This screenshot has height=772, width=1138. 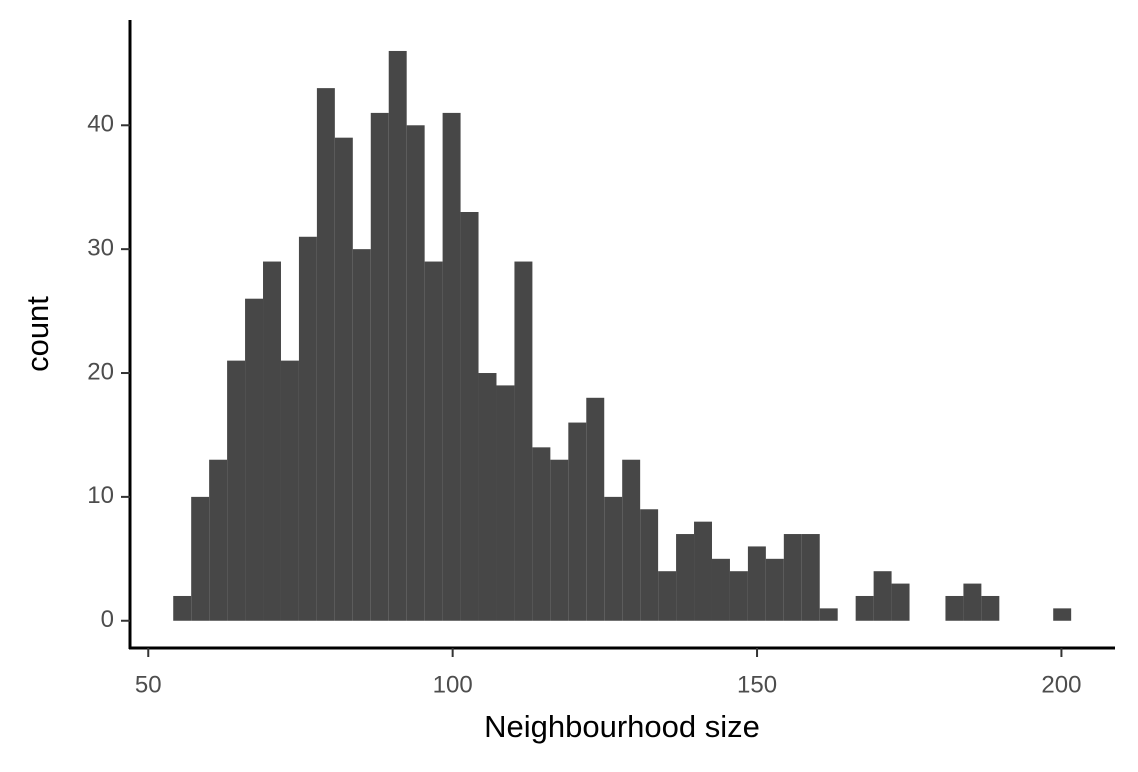 What do you see at coordinates (107, 619) in the screenshot?
I see `y-tick-label: 0` at bounding box center [107, 619].